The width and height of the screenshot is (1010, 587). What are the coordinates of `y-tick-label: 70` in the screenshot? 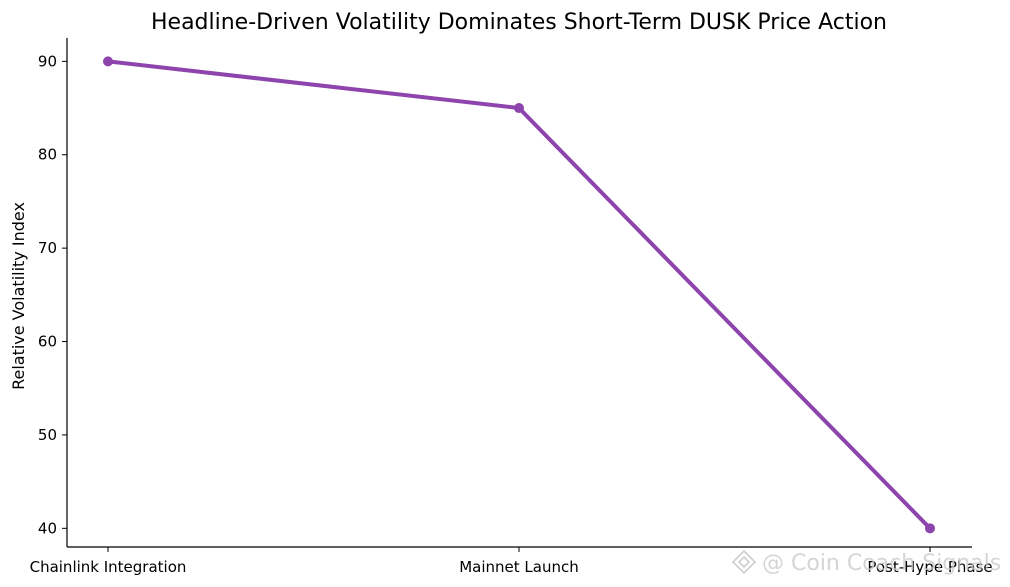 It's located at (47, 248).